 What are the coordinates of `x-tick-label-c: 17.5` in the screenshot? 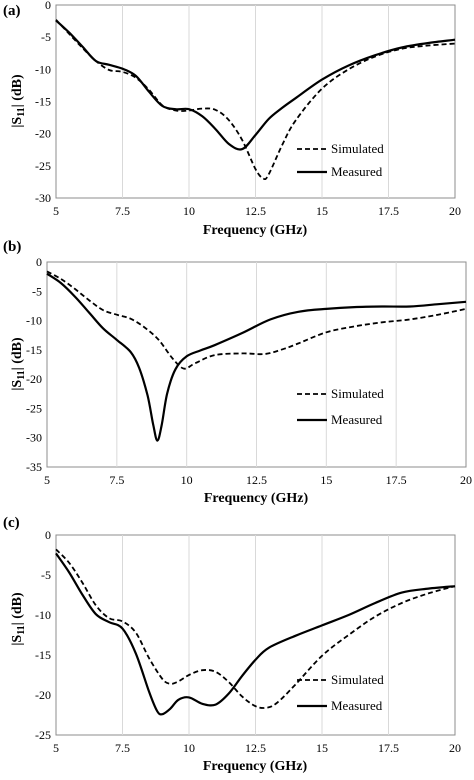 It's located at (388, 748).